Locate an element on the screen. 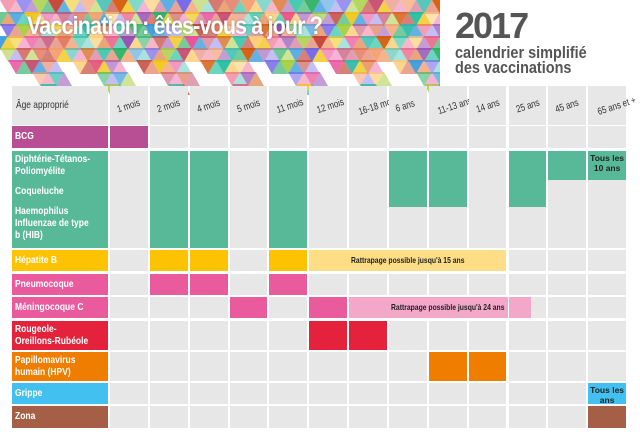 The width and height of the screenshot is (640, 442). vaccine-label-grippe: Grippe is located at coordinates (60, 393).